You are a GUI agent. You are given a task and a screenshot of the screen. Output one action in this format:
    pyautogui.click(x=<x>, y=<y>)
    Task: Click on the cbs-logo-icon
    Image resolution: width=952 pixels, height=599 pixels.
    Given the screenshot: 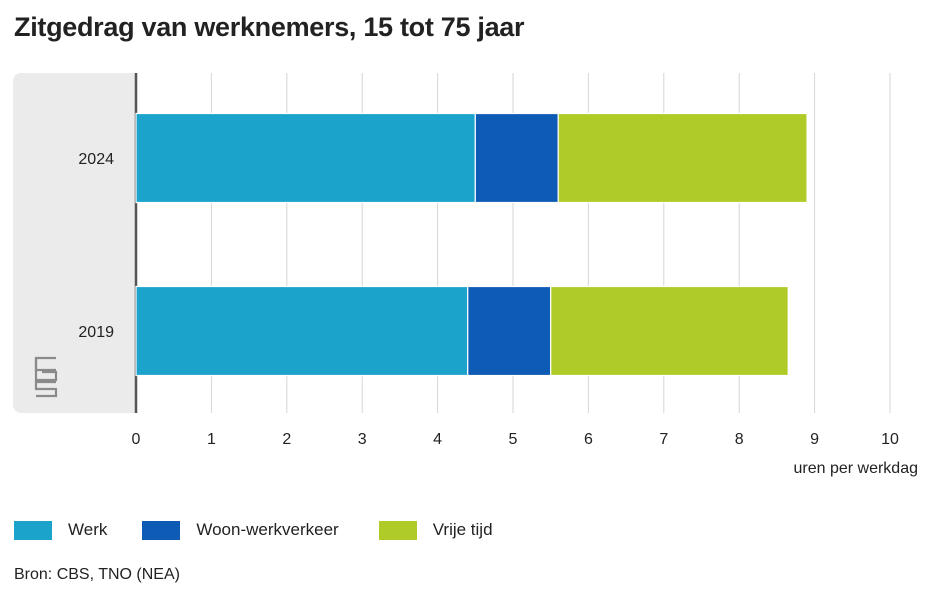 What is the action you would take?
    pyautogui.click(x=46, y=377)
    